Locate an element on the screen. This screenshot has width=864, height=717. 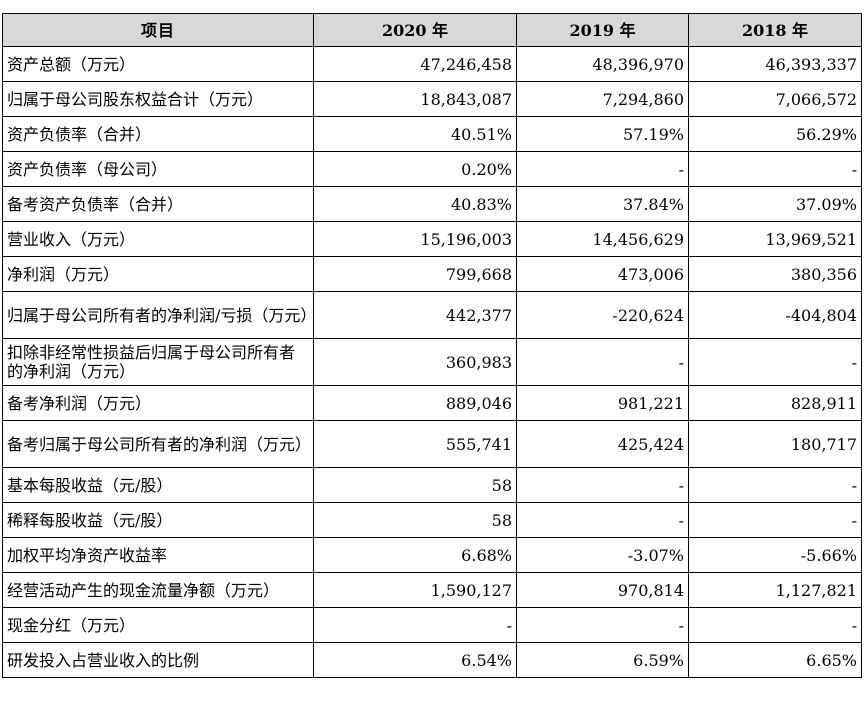
value-2019: 7,294,860 is located at coordinates (602, 99).